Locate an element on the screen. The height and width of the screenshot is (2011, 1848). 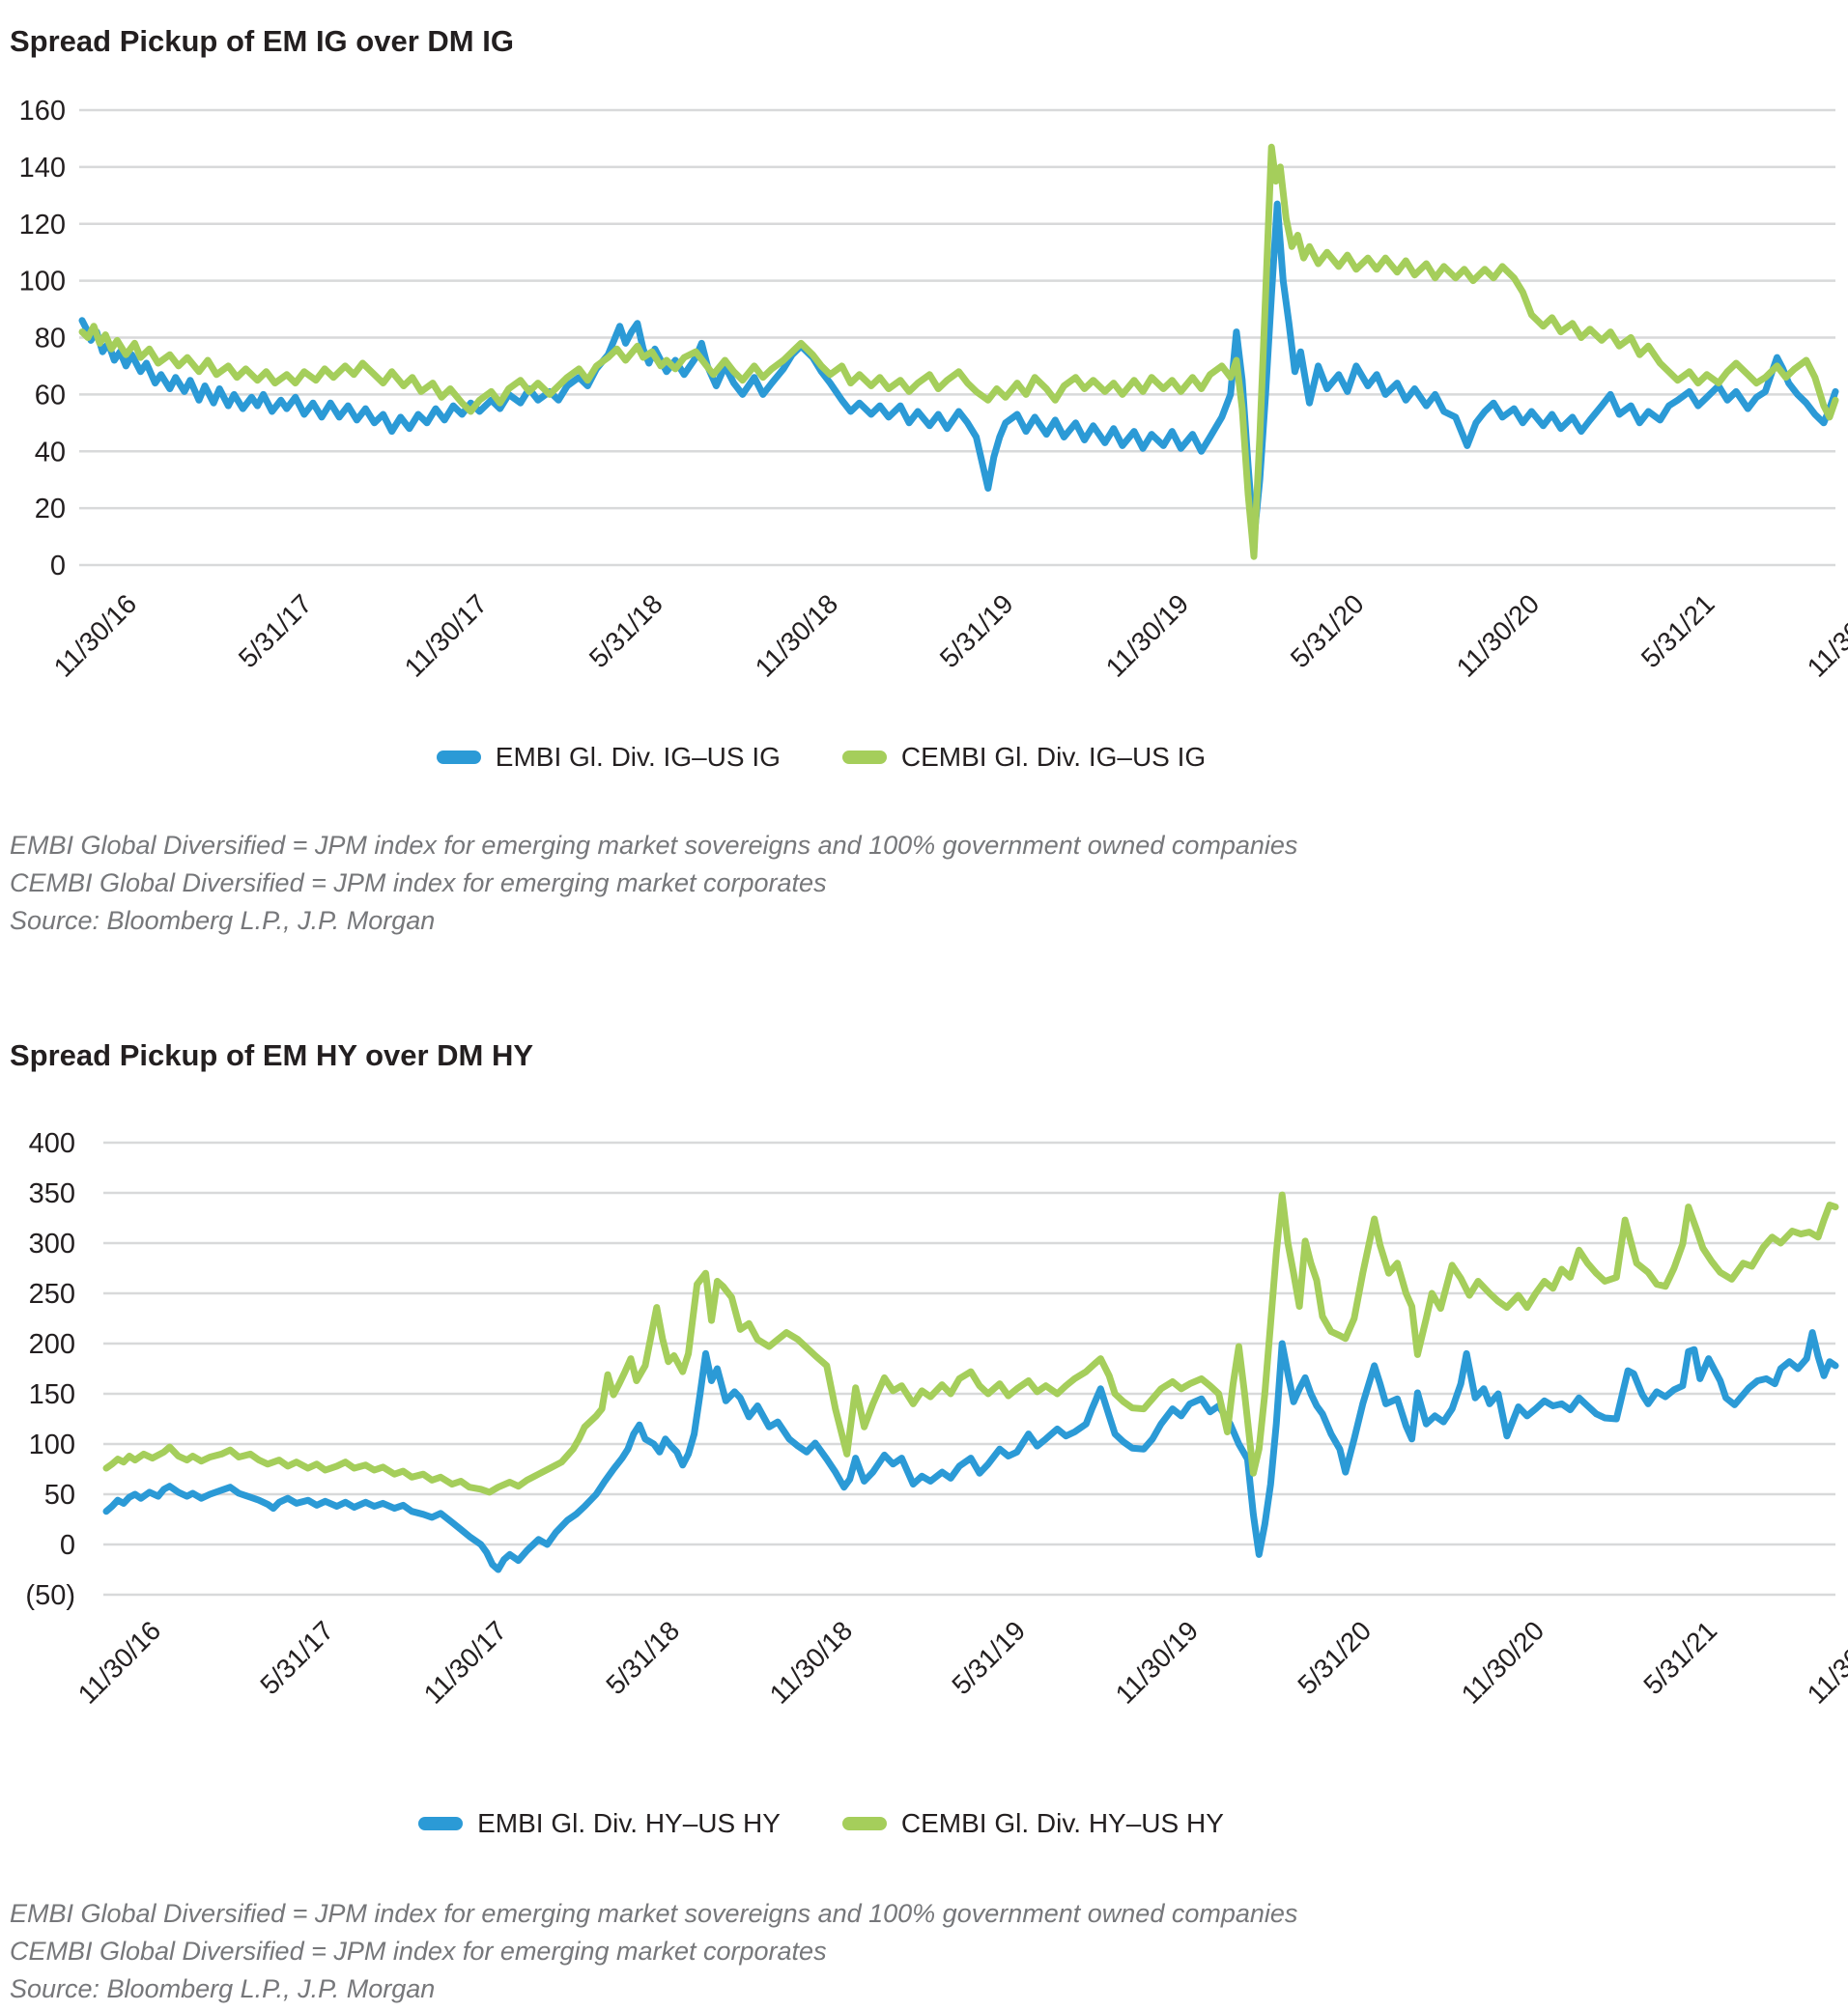
y-tick-label: 300 is located at coordinates (52, 1245).